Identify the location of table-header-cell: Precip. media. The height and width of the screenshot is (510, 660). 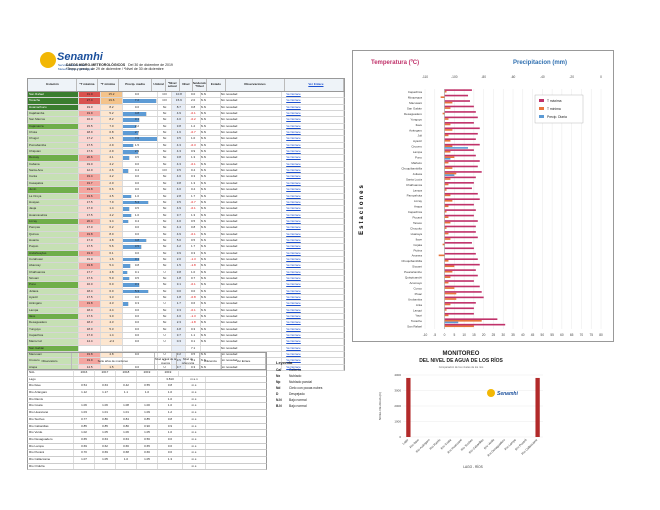
(136, 85).